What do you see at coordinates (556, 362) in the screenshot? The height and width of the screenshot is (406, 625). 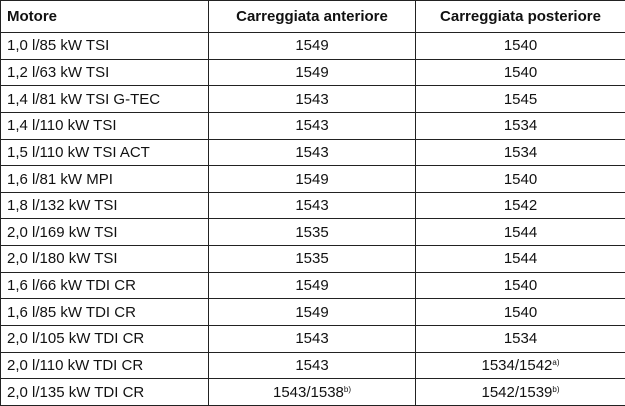 I see `footnote-mark: a)` at bounding box center [556, 362].